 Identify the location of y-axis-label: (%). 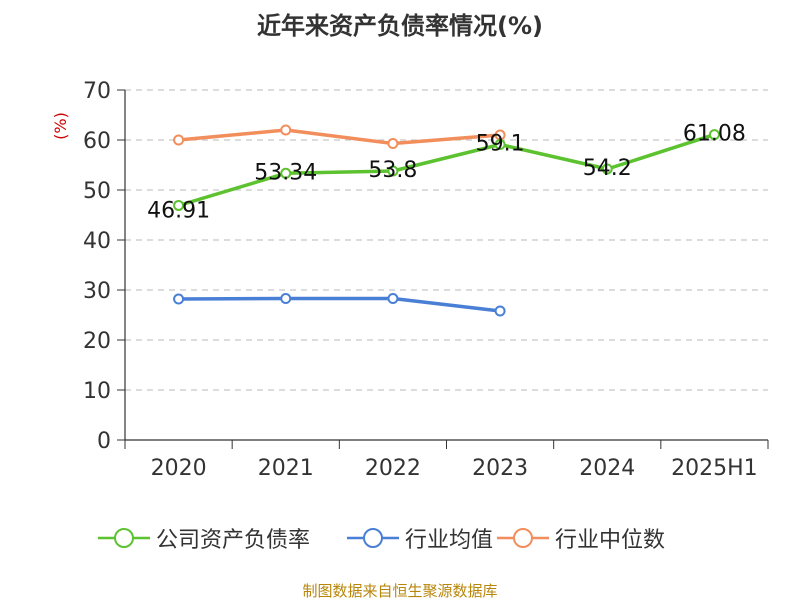
(60, 126).